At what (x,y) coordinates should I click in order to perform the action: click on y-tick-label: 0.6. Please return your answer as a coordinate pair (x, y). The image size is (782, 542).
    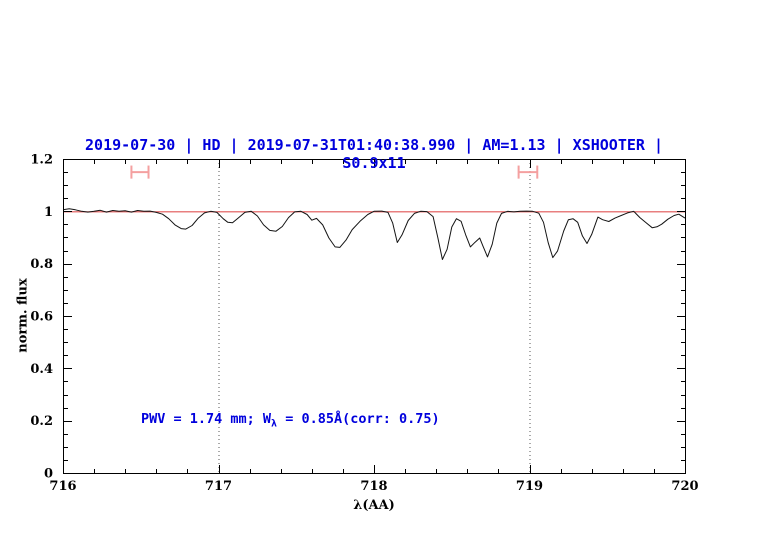
    Looking at the image, I should click on (41, 317).